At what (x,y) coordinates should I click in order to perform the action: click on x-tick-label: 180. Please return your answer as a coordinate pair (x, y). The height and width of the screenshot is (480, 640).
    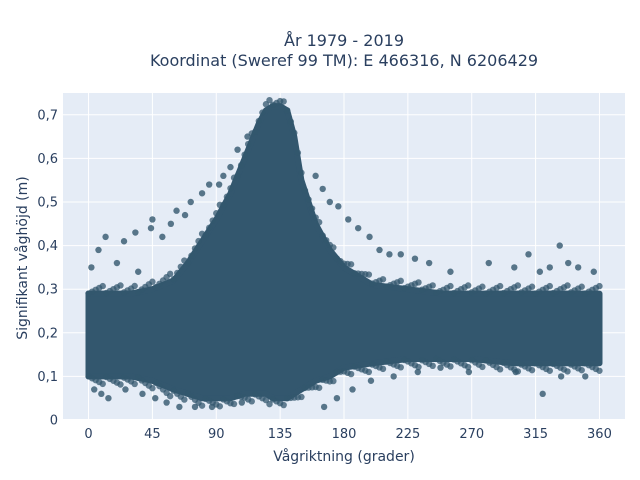
    Looking at the image, I should click on (344, 434).